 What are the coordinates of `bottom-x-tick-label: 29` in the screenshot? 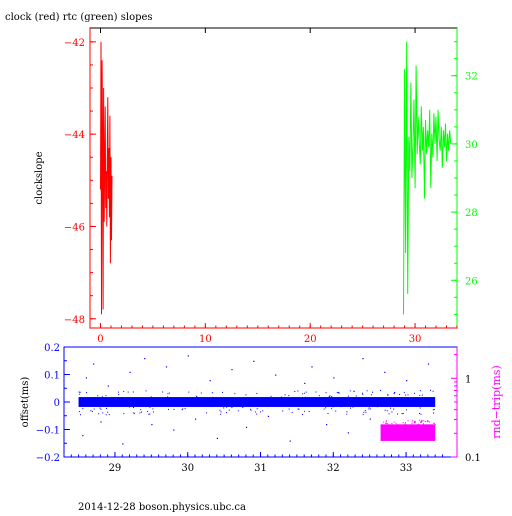 It's located at (115, 468).